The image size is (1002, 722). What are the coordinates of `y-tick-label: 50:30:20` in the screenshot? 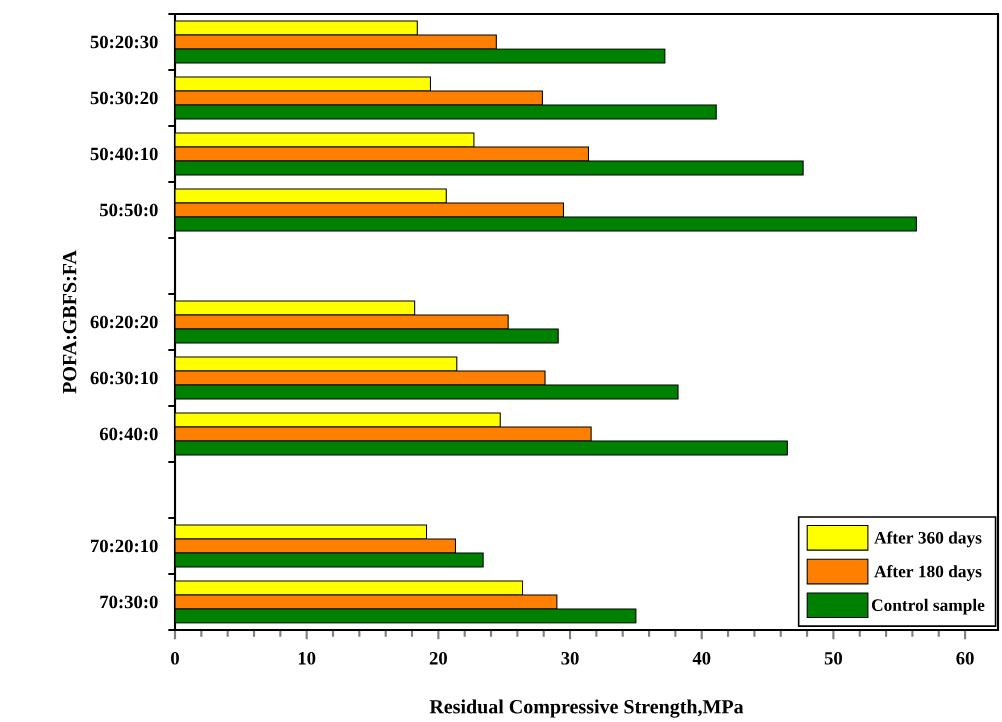 It's located at (124, 98).